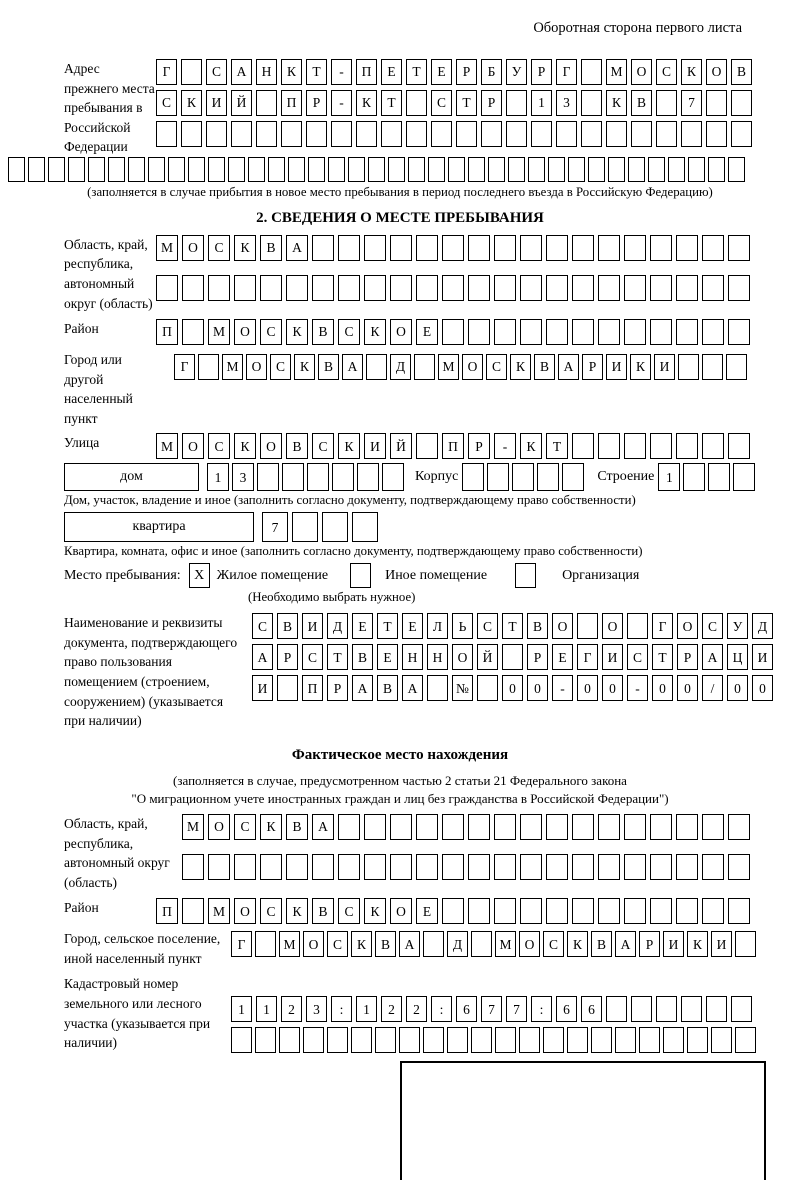 This screenshot has width=800, height=1180. What do you see at coordinates (687, 688) in the screenshot?
I see `char-cell: 0` at bounding box center [687, 688].